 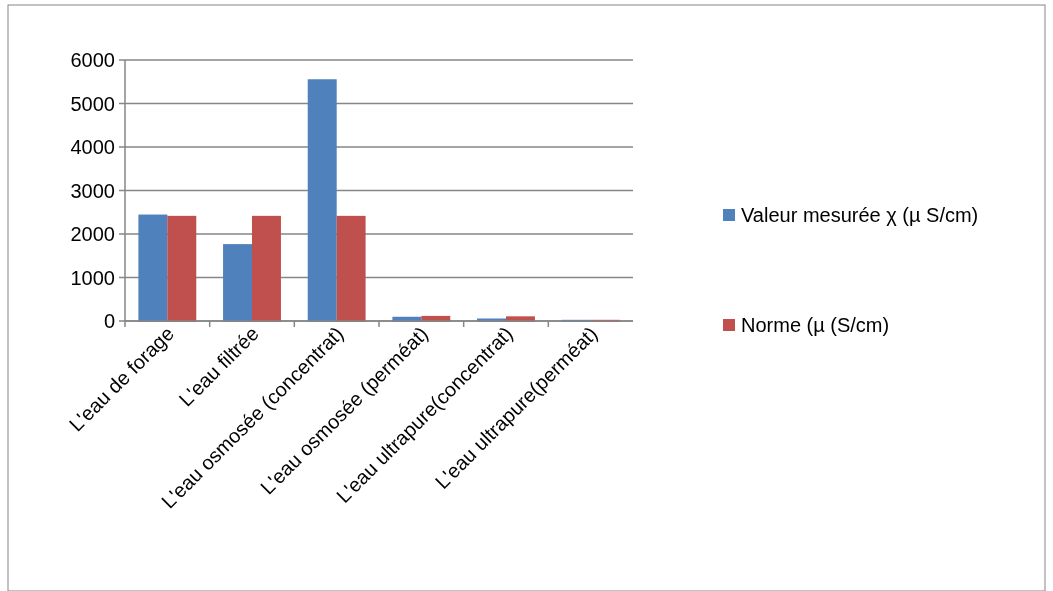 What do you see at coordinates (92, 103) in the screenshot?
I see `y-tick-label: 5000` at bounding box center [92, 103].